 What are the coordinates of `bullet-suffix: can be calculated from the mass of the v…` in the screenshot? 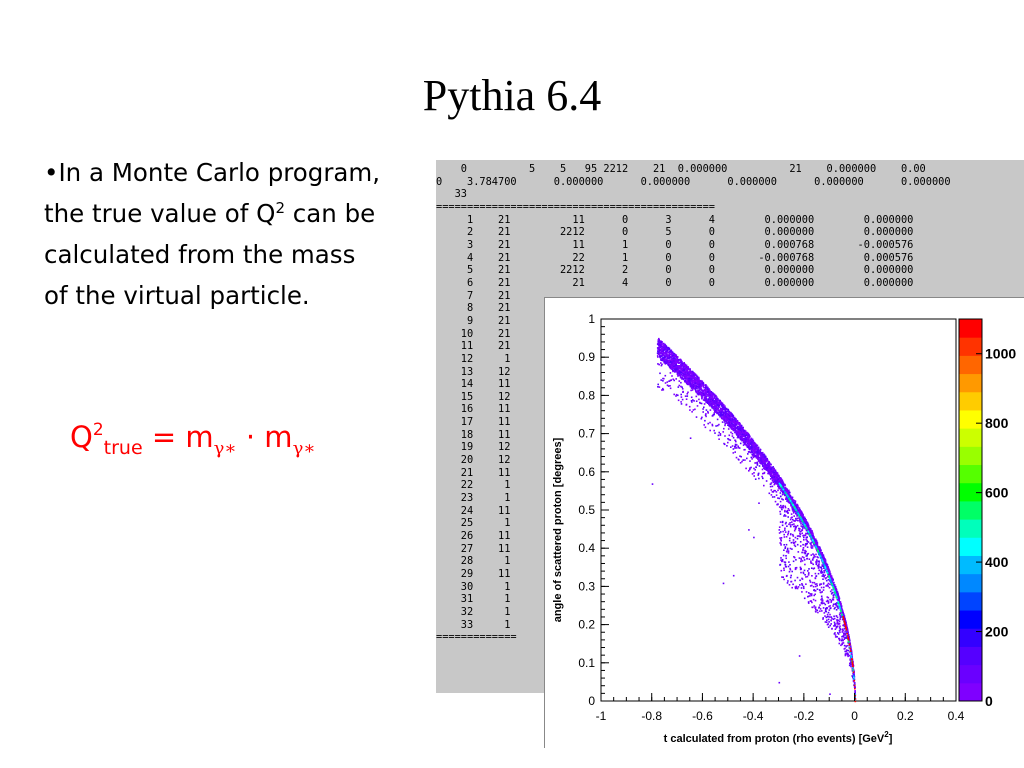 It's located at (210, 254).